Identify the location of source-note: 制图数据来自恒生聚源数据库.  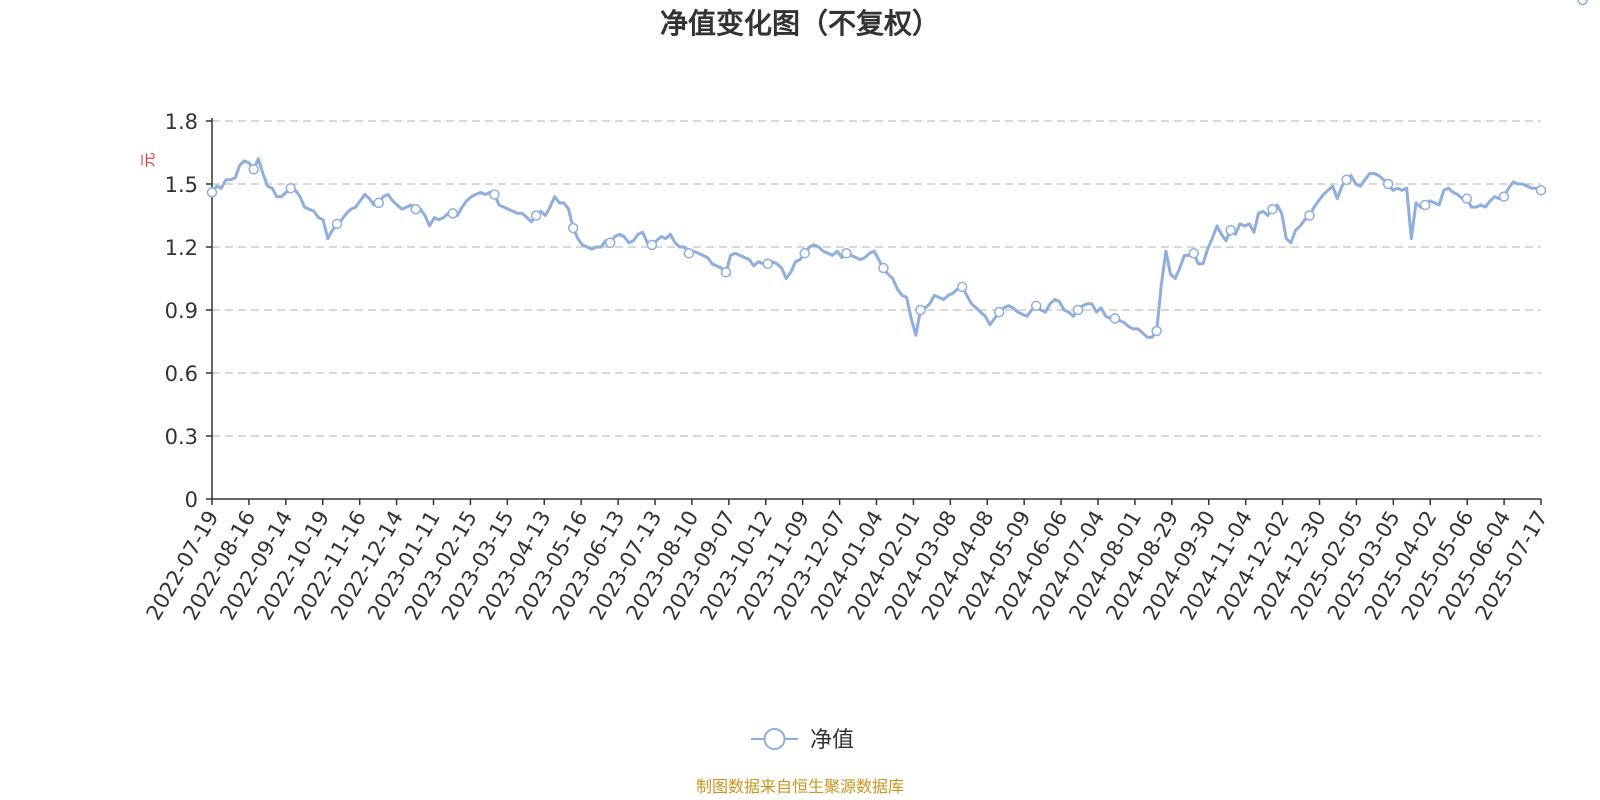
(800, 786).